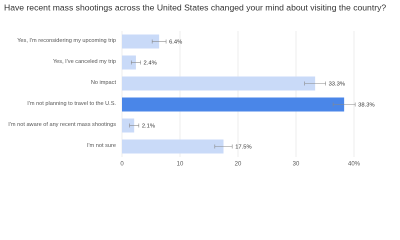 This screenshot has height=240, width=400. What do you see at coordinates (150, 64) in the screenshot?
I see `value-label: 2.4%` at bounding box center [150, 64].